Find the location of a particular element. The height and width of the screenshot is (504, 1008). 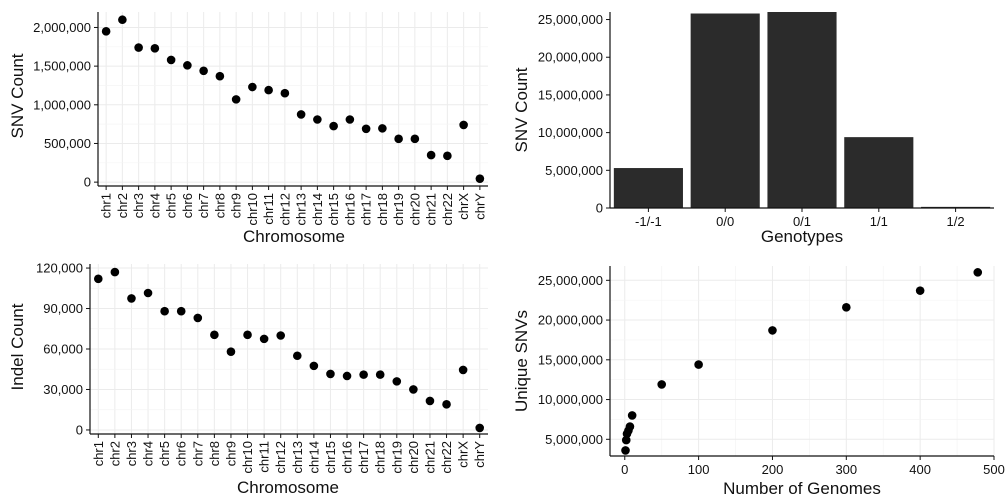

x-tick-label: 300 is located at coordinates (846, 469).